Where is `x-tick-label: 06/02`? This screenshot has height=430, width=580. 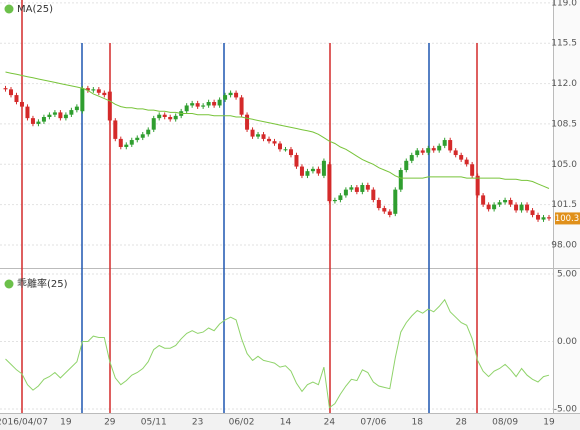
x-tick-label: 06/02 is located at coordinates (242, 423).